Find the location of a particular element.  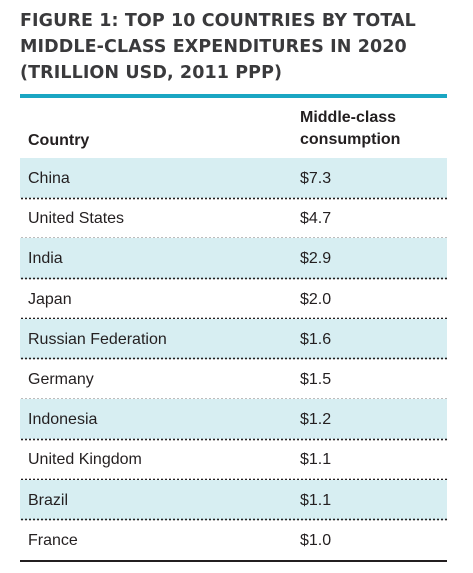

table-row: Russian Federation $1.6 is located at coordinates (233, 339).